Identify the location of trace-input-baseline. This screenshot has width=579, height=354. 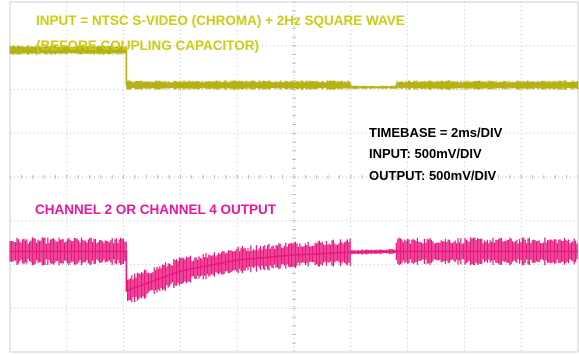
(294, 69).